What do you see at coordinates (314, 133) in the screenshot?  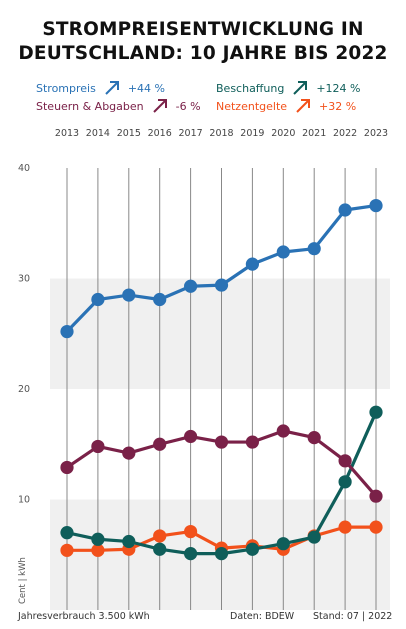 I see `x-tick-label: 2021` at bounding box center [314, 133].